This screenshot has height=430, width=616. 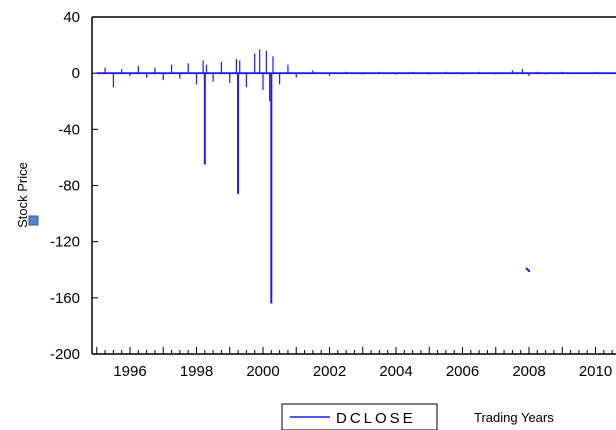 I want to click on y-tick-label: 40, so click(x=71, y=17).